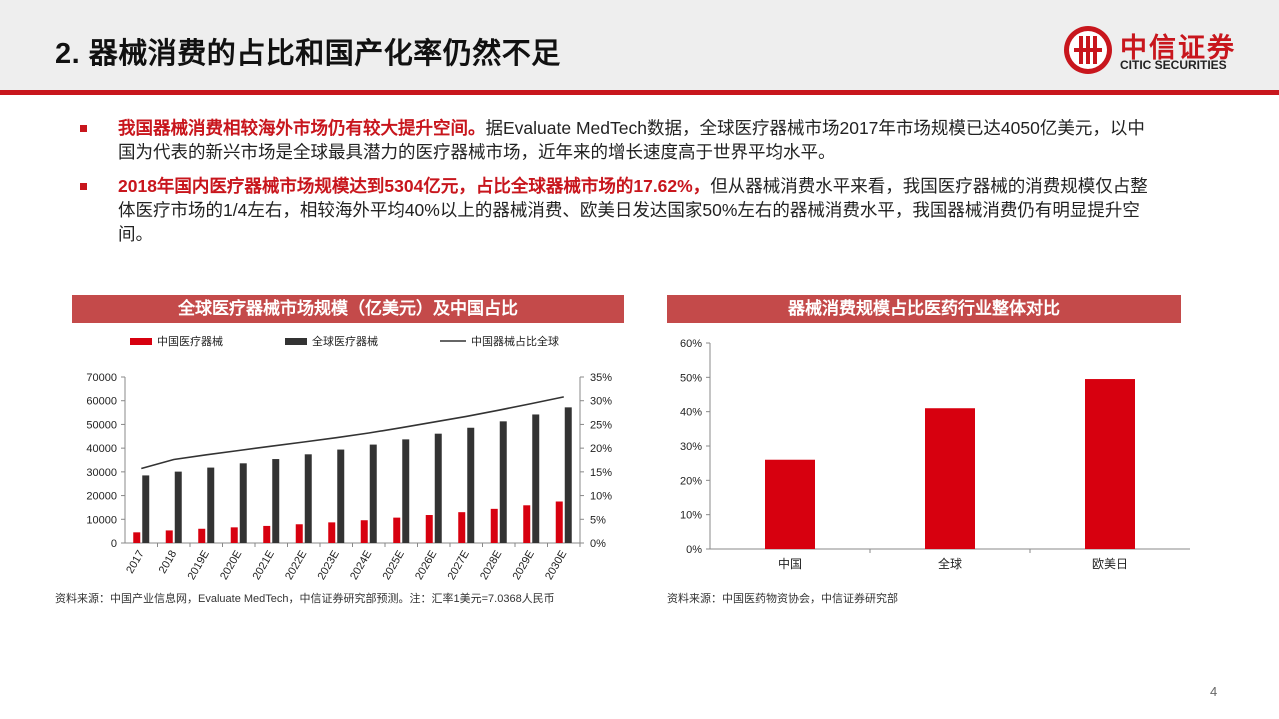 Image resolution: width=1279 pixels, height=719 pixels. What do you see at coordinates (639, 92) in the screenshot?
I see `header-divider` at bounding box center [639, 92].